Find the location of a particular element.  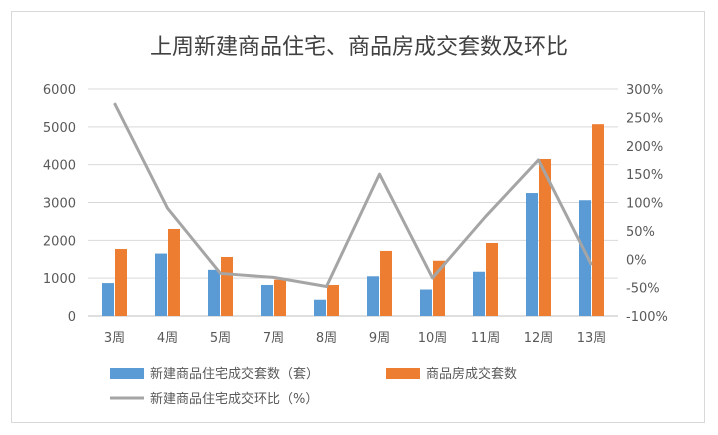

left-axis-ticks: 0 1000 2000 3000 4000 5000 6000 is located at coordinates (59, 204).